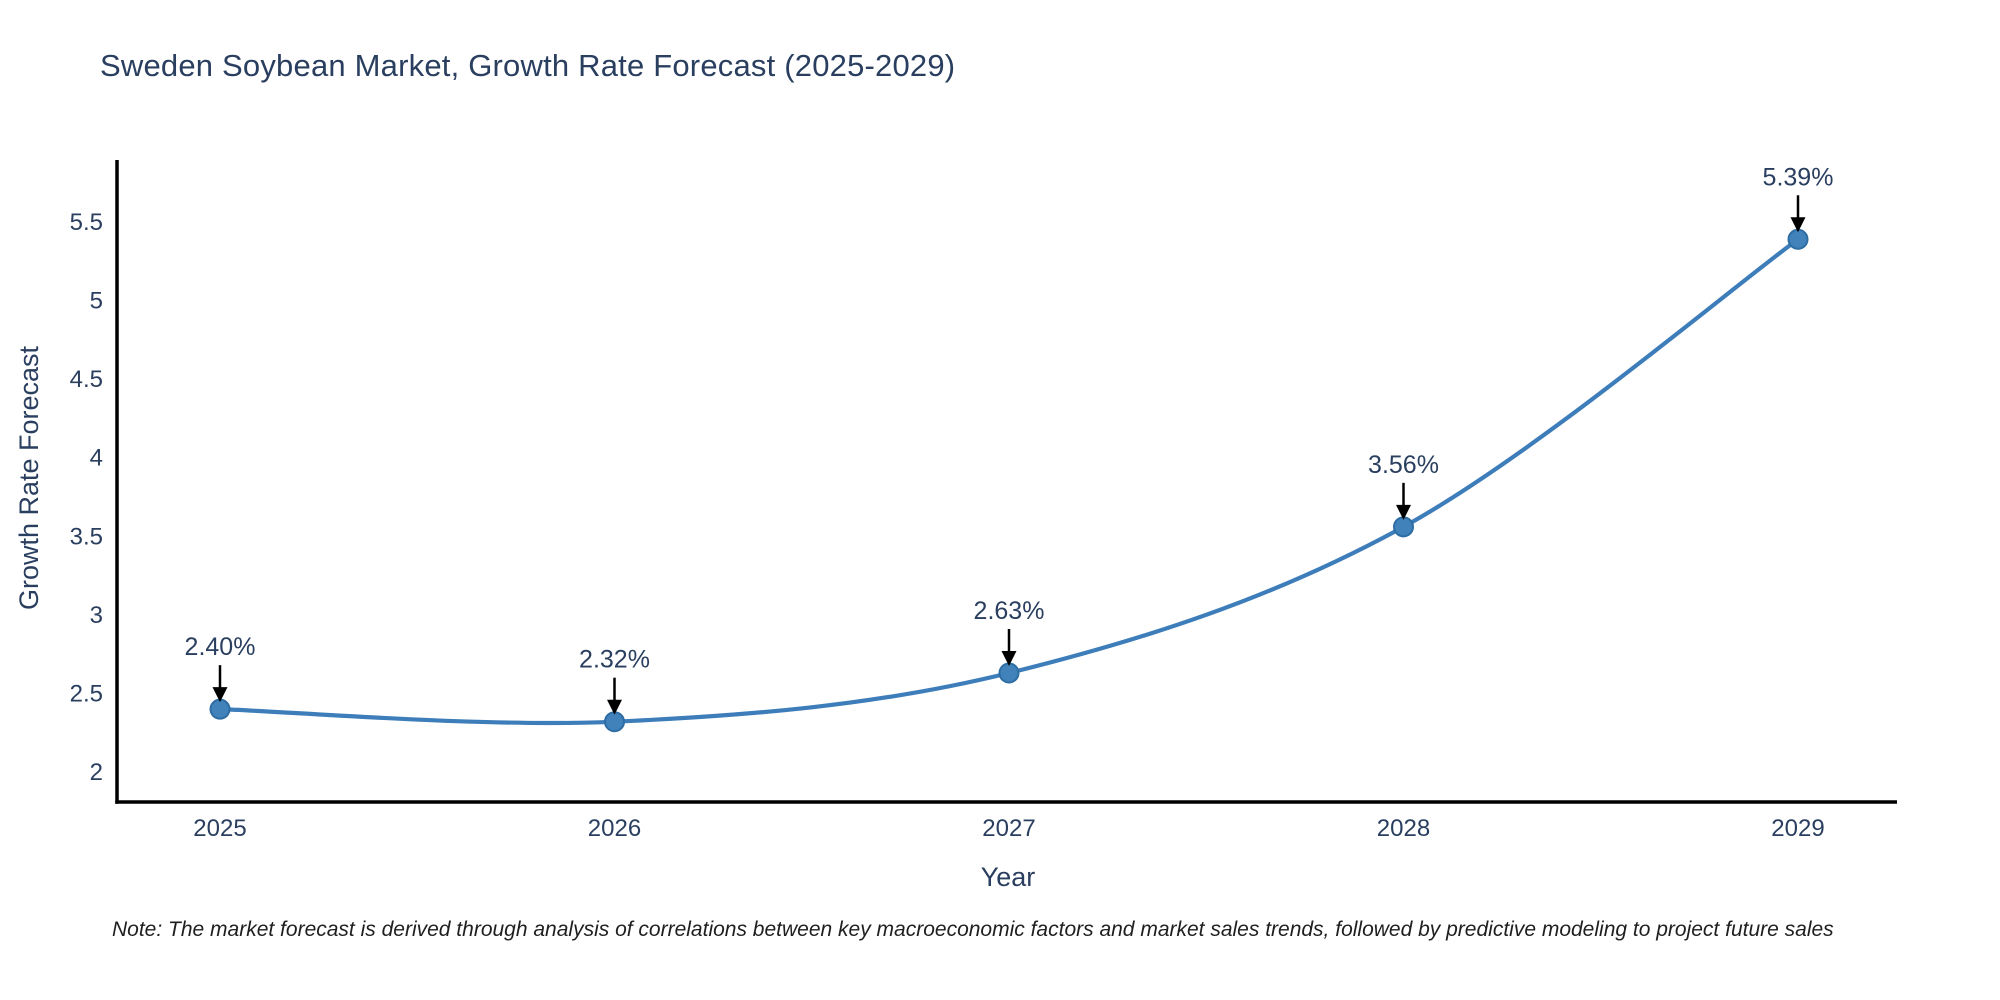 The height and width of the screenshot is (1000, 2000). What do you see at coordinates (96, 301) in the screenshot?
I see `y-tick-label: 5` at bounding box center [96, 301].